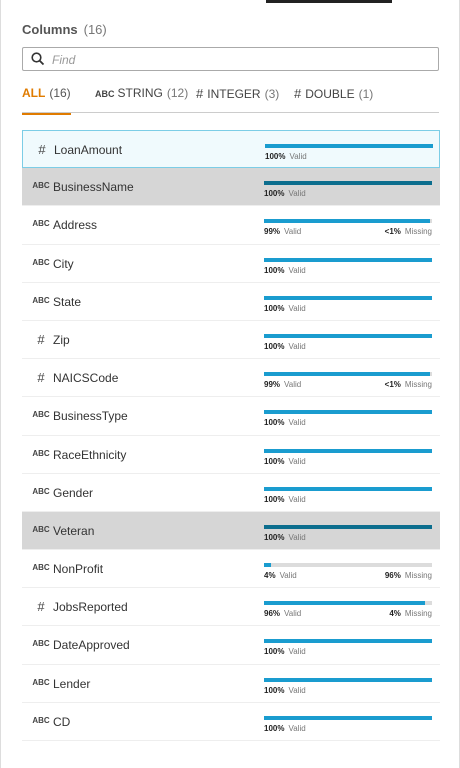 The width and height of the screenshot is (460, 768). Describe the element at coordinates (231, 684) in the screenshot. I see `column-row: ABC Lender 100% Valid` at that location.